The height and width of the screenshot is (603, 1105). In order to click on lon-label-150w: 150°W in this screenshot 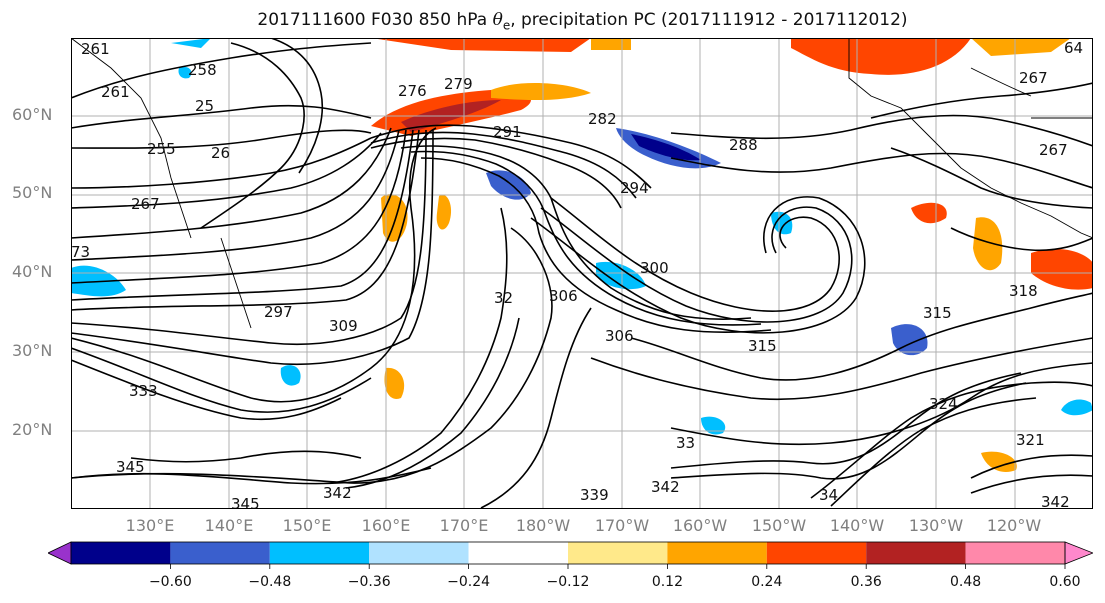, I will do `click(779, 525)`.